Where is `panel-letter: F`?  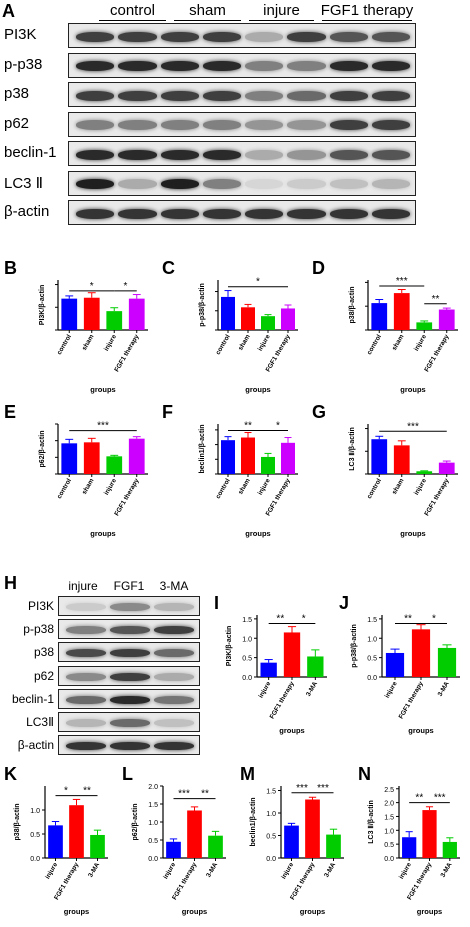
panel-letter: F is located at coordinates (167, 412).